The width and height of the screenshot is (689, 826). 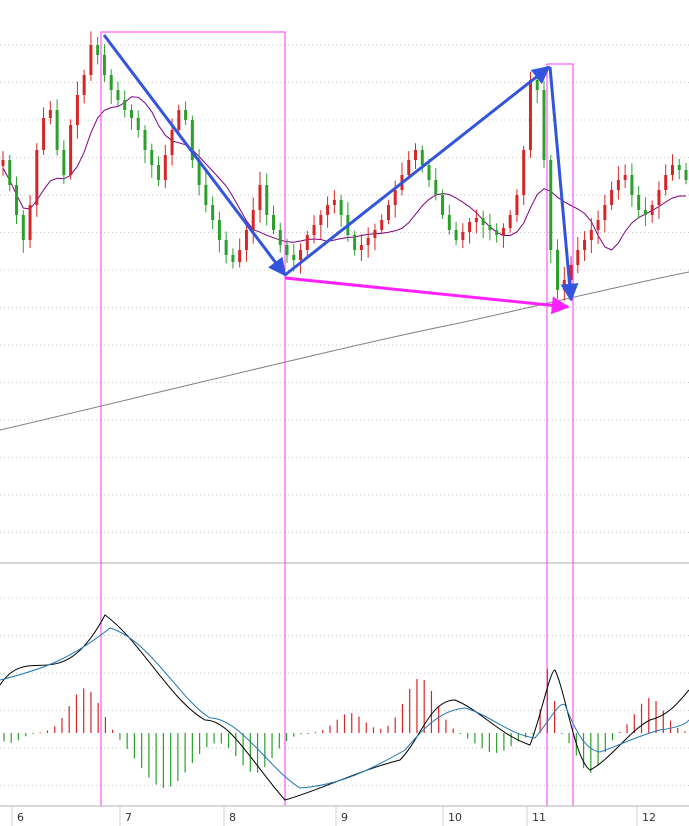 I want to click on divergence-arrow, so click(x=427, y=295).